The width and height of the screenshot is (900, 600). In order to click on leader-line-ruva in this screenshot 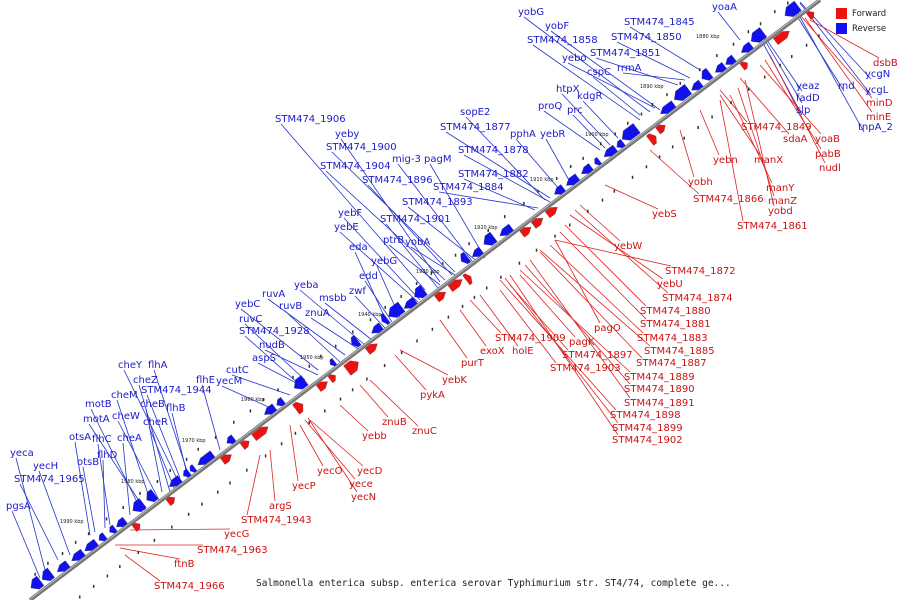, I will do `click(306, 327)`.